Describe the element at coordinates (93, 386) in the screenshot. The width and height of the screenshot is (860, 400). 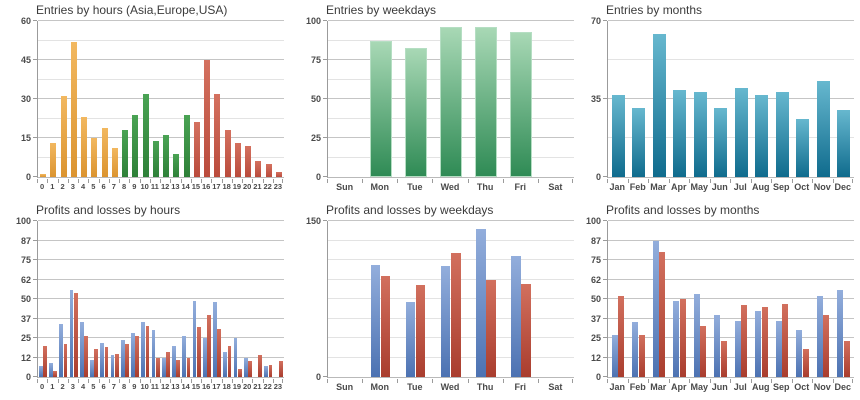
I see `x-axis-label: 5` at that location.